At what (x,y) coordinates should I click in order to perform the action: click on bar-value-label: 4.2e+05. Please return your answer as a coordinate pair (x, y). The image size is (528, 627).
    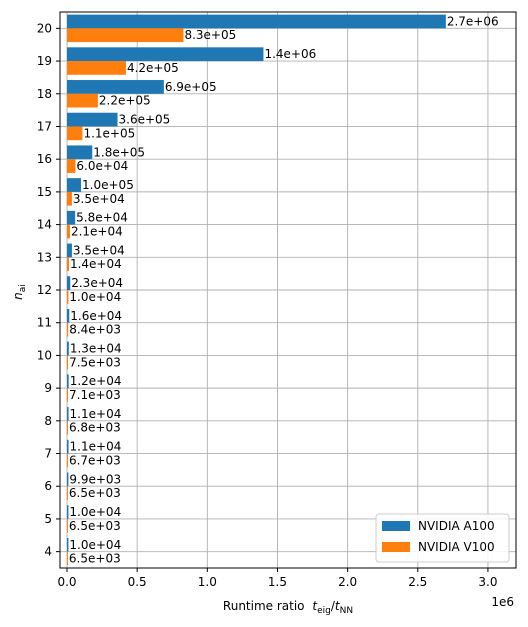
    Looking at the image, I should click on (153, 68).